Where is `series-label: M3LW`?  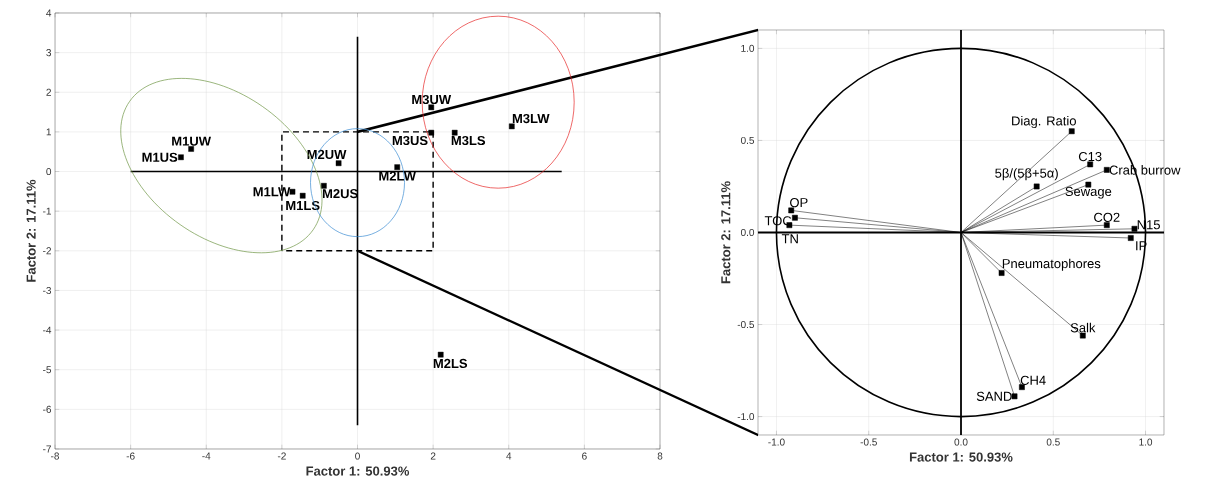
series-label: M3LW is located at coordinates (531, 118).